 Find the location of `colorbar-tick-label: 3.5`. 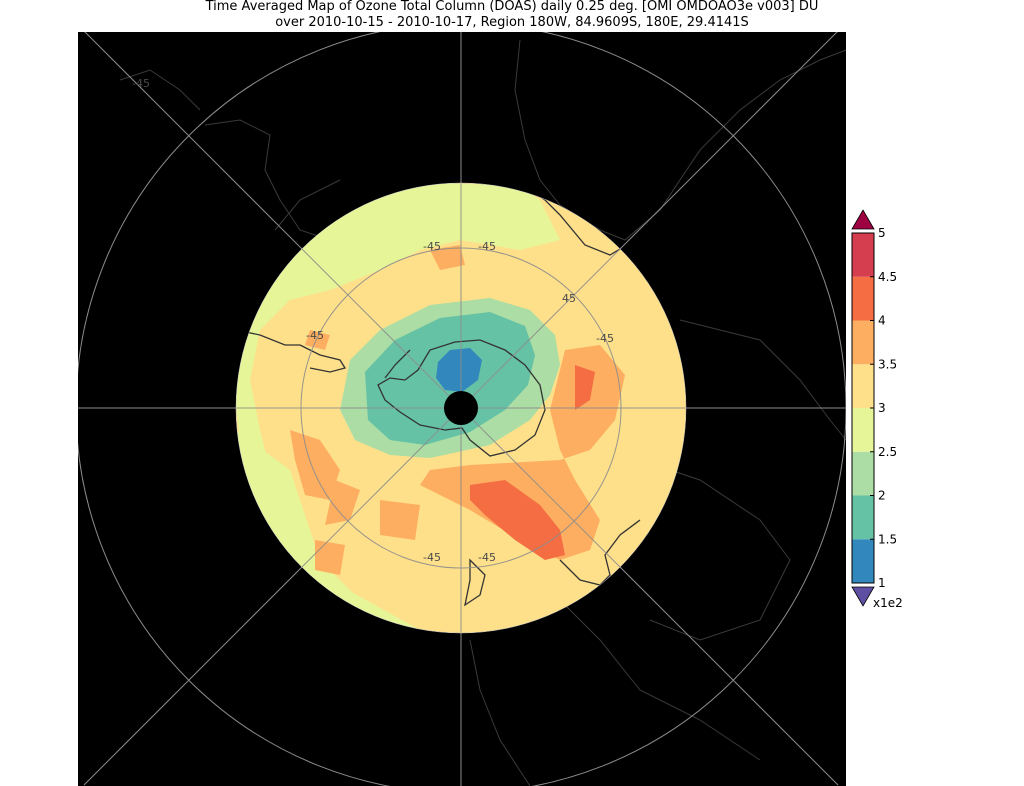

colorbar-tick-label: 3.5 is located at coordinates (887, 364).